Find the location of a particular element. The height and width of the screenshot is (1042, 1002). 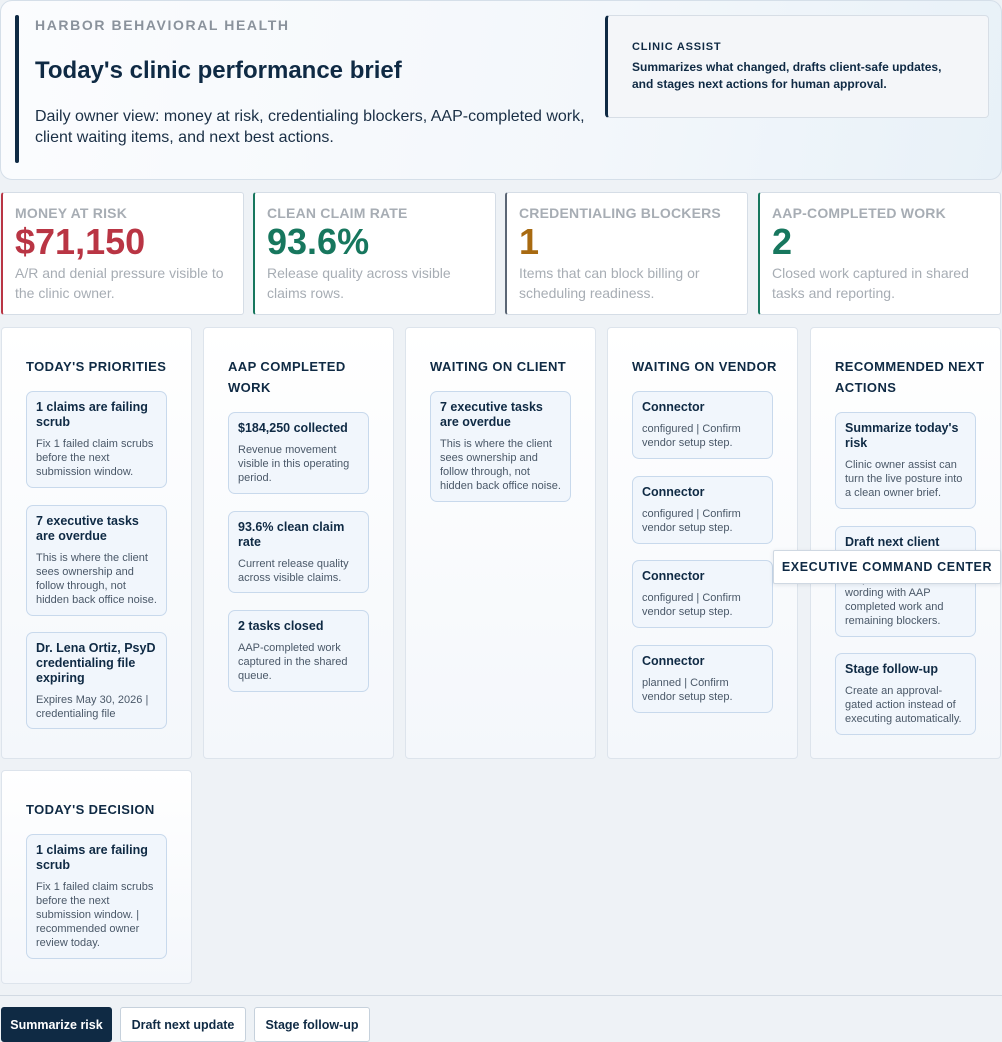

clinic-name: HARBOR BEHAVIORAL HEALTH is located at coordinates (162, 25).